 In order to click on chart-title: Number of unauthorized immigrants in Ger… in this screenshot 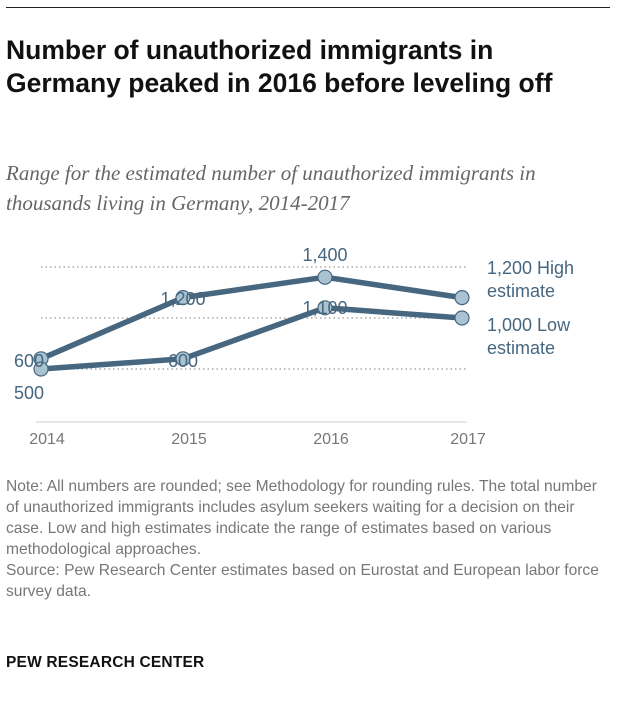, I will do `click(279, 66)`.